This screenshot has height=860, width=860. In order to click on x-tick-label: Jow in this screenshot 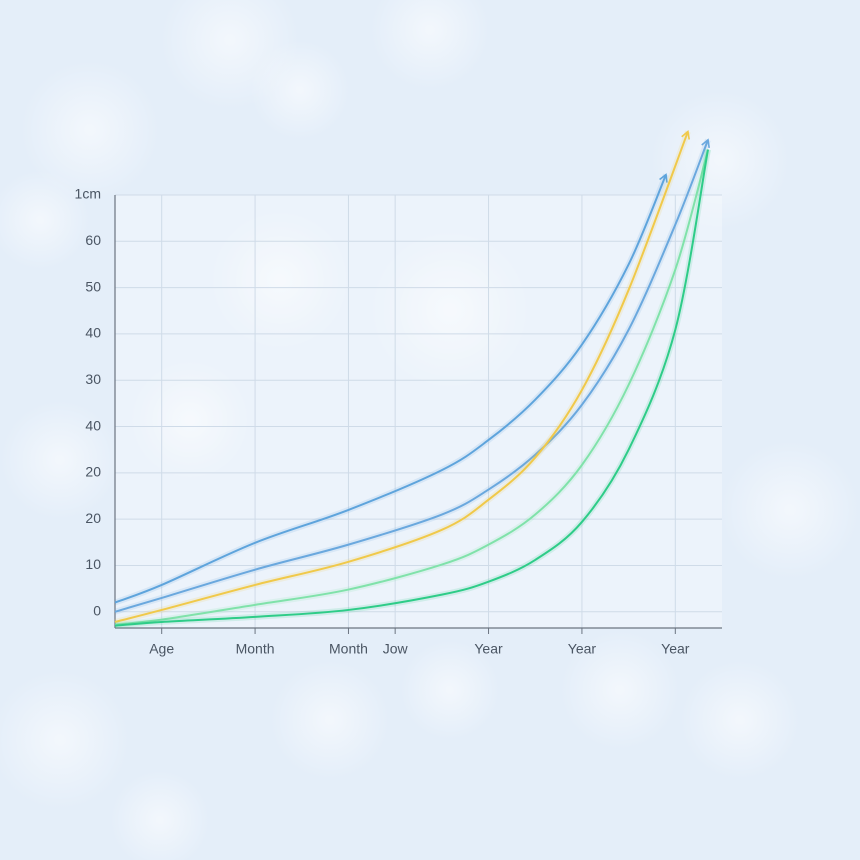, I will do `click(396, 649)`.